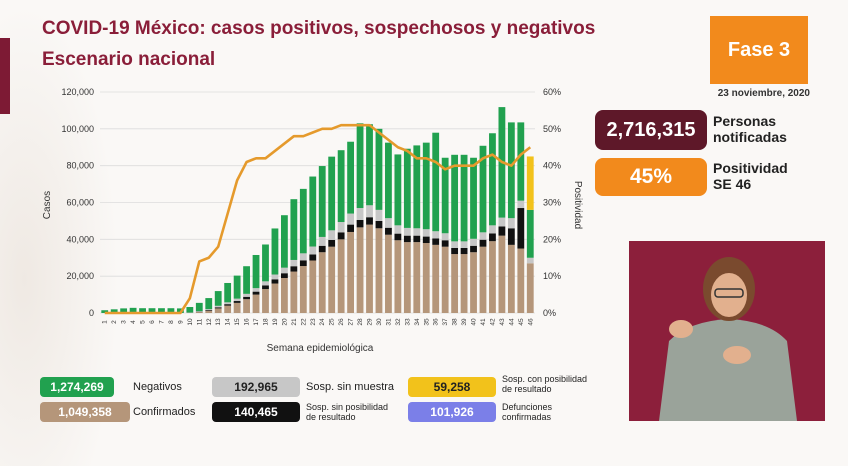 This screenshot has width=848, height=466. I want to click on sign-language-interpreter-video, so click(727, 331).